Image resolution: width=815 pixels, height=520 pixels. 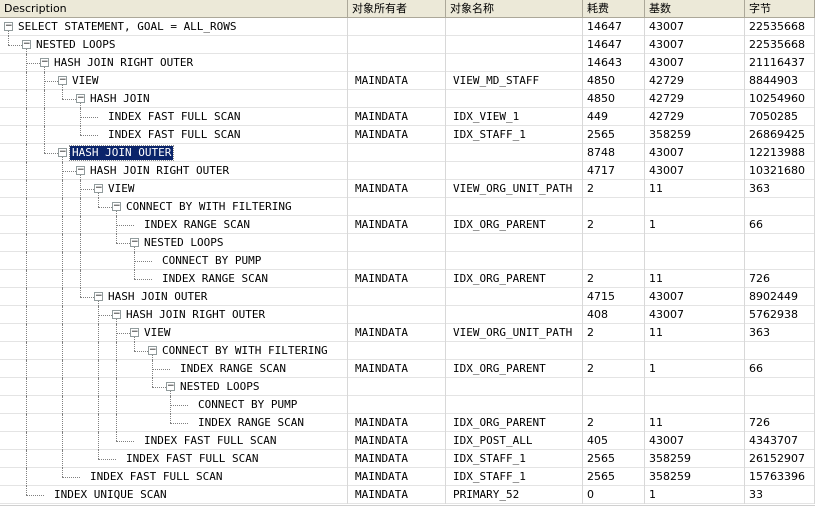 I want to click on plan-row: INDEX UNIQUE SCAN MAINDATA PRIMARY_52 0 1 33, so click(x=407, y=495).